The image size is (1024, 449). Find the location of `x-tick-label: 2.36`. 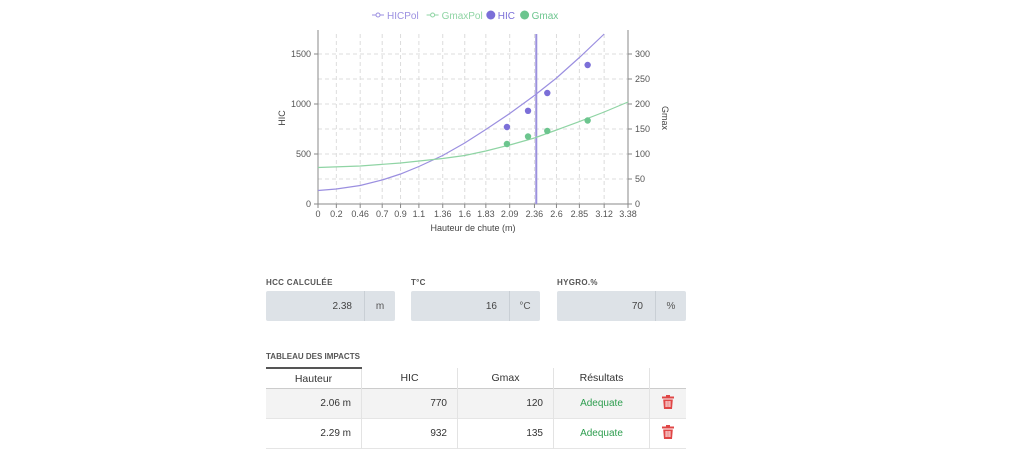

x-tick-label: 2.36 is located at coordinates (535, 214).